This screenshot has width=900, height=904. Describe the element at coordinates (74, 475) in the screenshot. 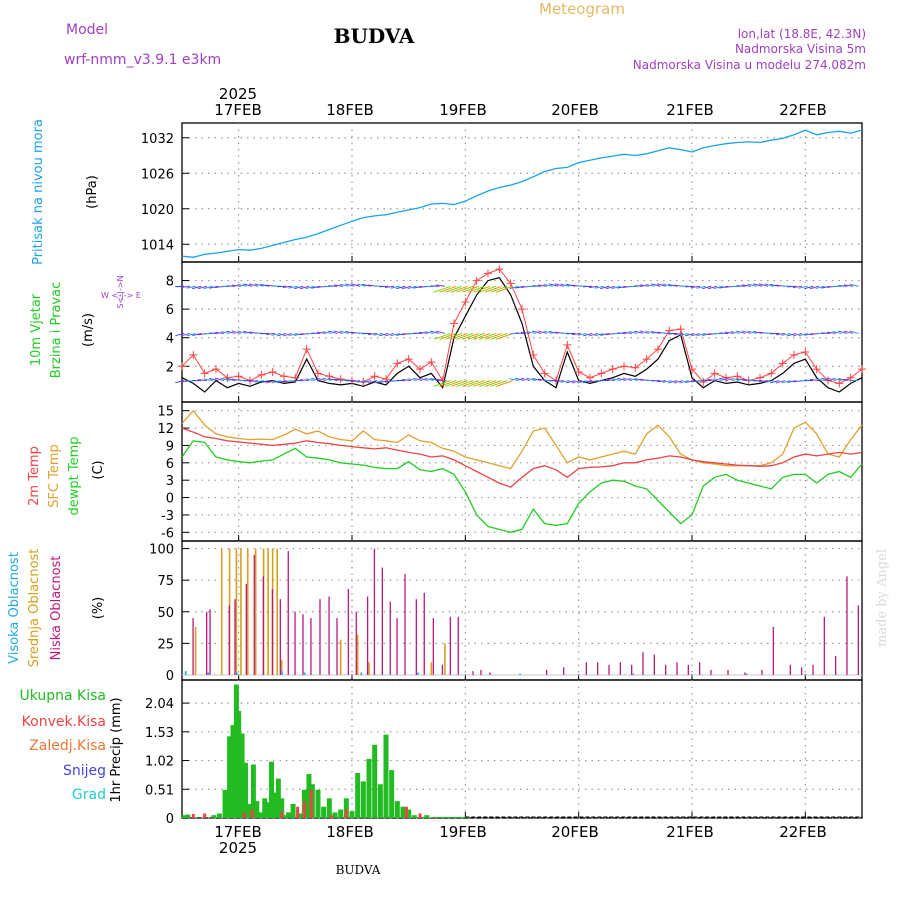

I see `temp-title-3: dewpt Temp` at that location.